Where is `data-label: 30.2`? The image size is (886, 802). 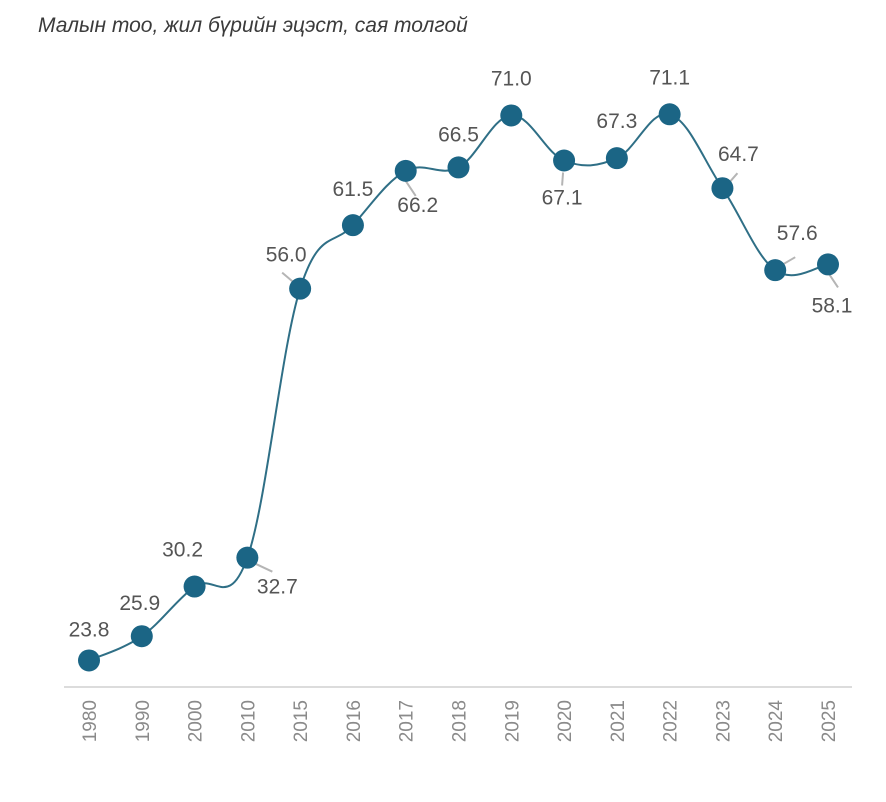 data-label: 30.2 is located at coordinates (182, 550).